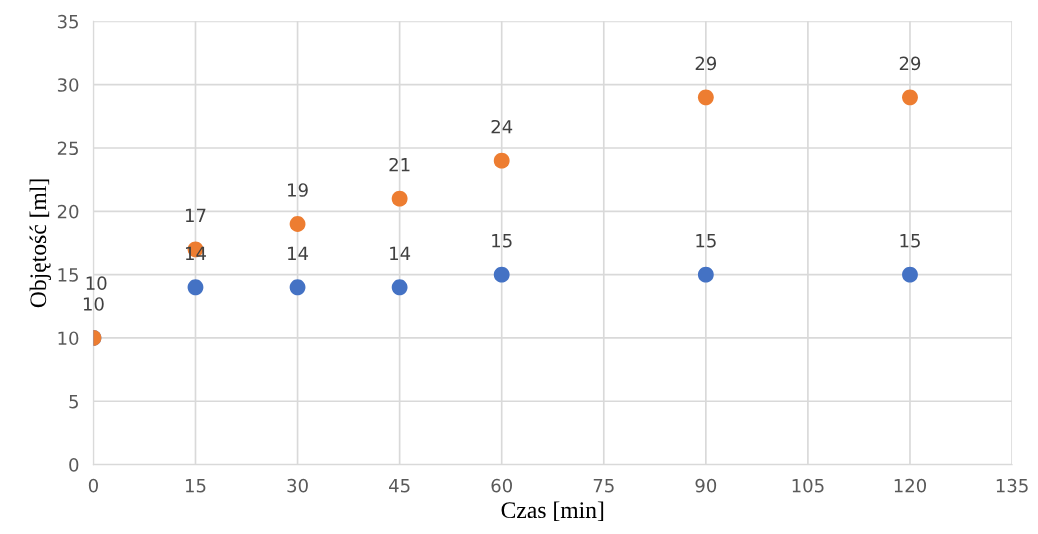  Describe the element at coordinates (706, 485) in the screenshot. I see `x-tick-label: 90` at that location.